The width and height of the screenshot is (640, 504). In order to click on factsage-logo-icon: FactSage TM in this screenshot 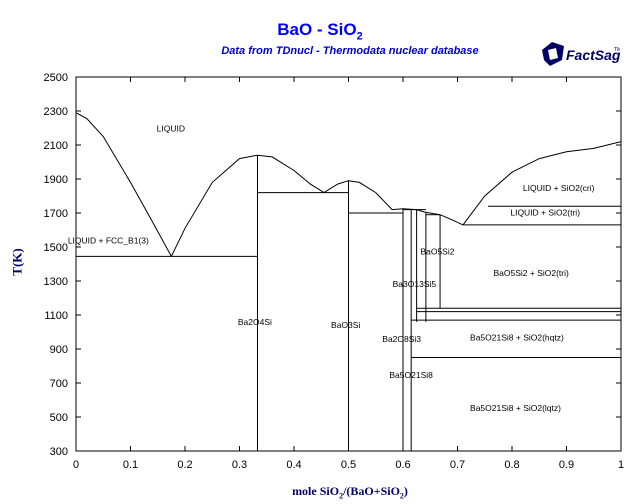, I will do `click(581, 54)`.